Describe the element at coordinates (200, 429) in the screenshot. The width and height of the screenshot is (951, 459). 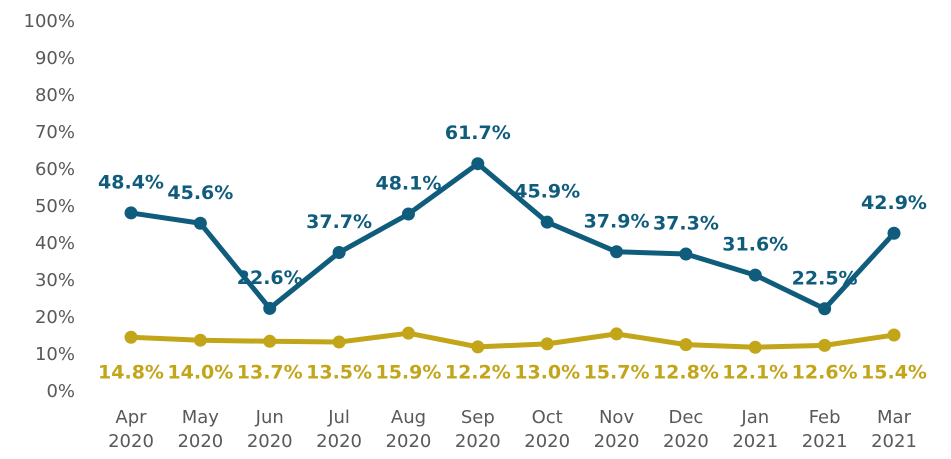
I see `x-tick-label: May 2020` at that location.